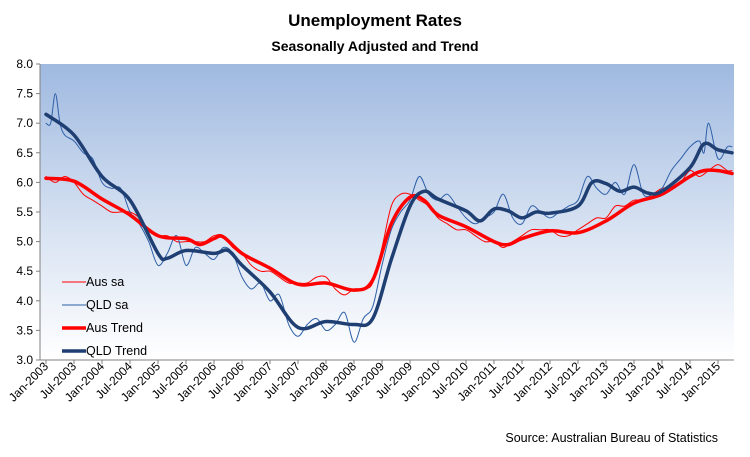 The image size is (750, 457). I want to click on y-tick-label: 3.0, so click(24, 360).